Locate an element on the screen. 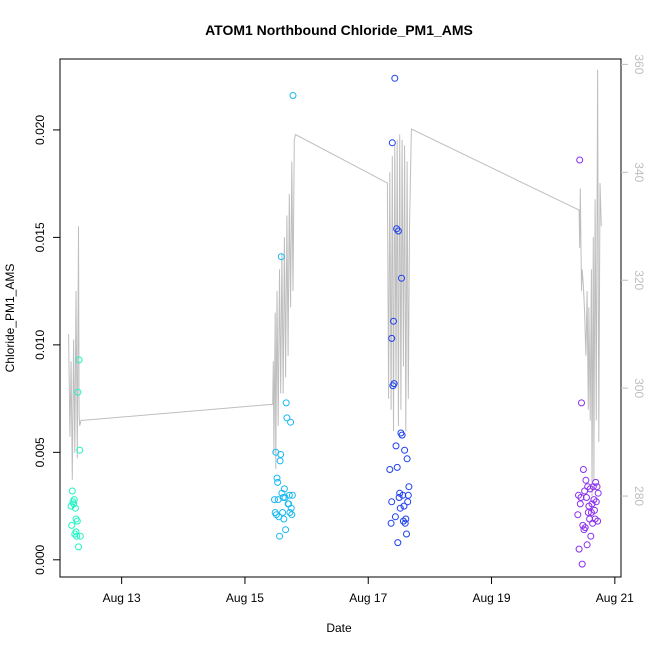 This screenshot has width=650, height=650. x-axis: Aug 13 Aug 15 Aug 17 Aug 19 Aug 21 is located at coordinates (368, 590).